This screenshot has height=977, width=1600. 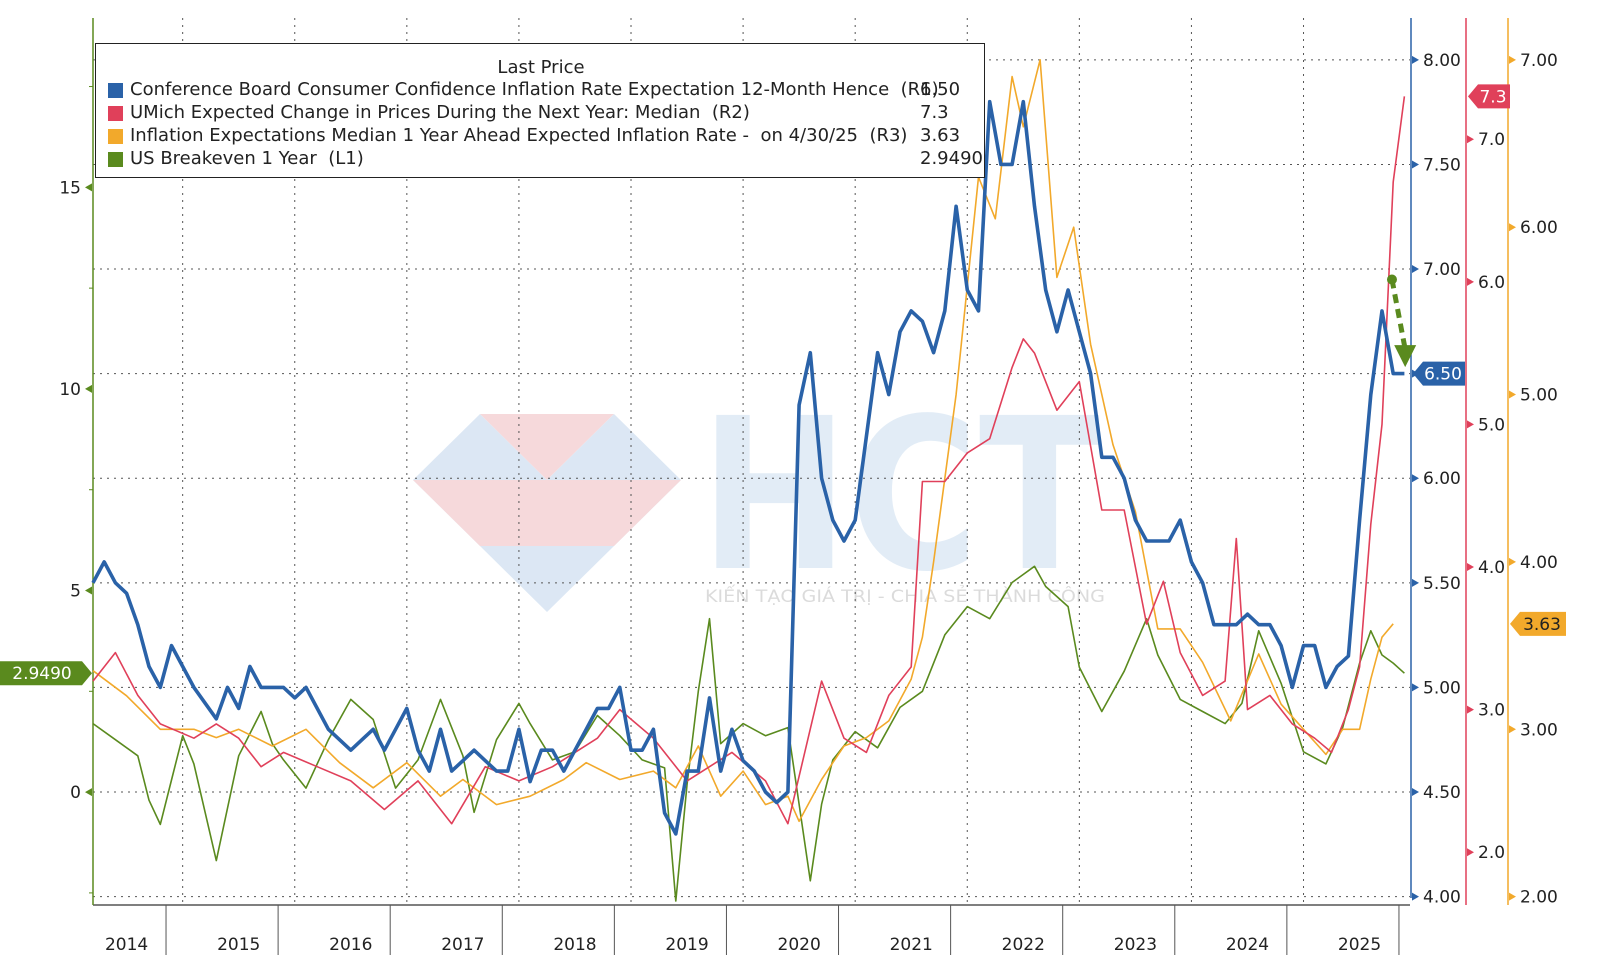 What do you see at coordinates (1539, 228) in the screenshot?
I see `y-tick-label-r3: 6.00` at bounding box center [1539, 228].